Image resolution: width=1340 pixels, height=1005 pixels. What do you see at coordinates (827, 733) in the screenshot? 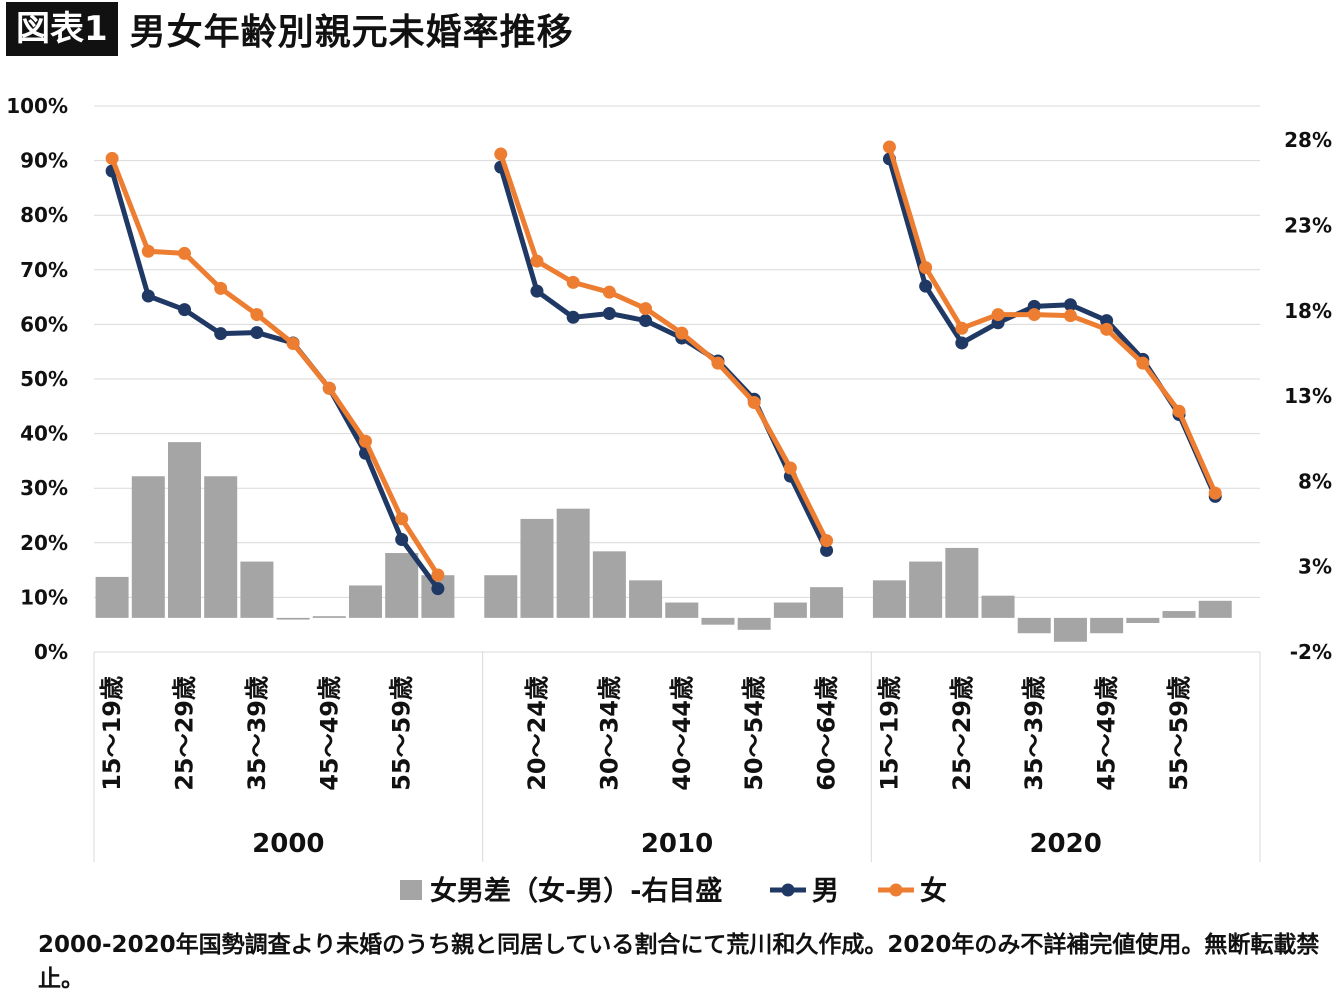
I see `x-tick-label: 60～64歳` at bounding box center [827, 733].